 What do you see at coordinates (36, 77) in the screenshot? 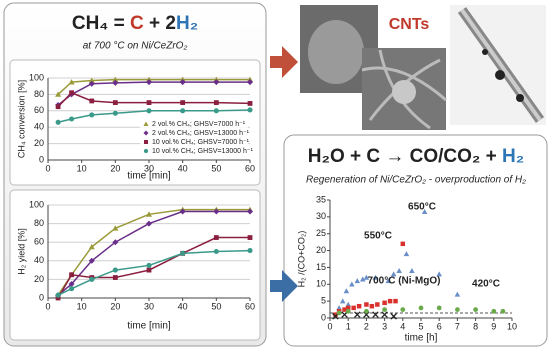
I see `y-tick-label: 100` at bounding box center [36, 77].